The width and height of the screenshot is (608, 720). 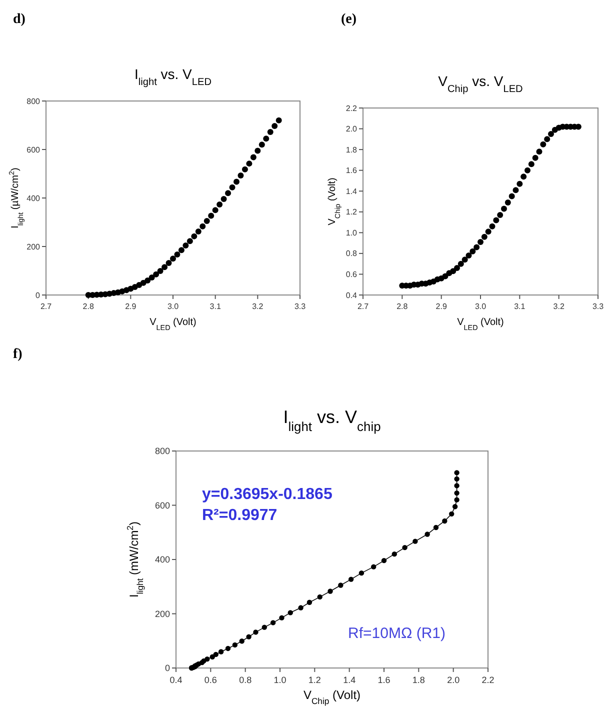 I want to click on y-tick-label: 1.0, so click(x=352, y=233).